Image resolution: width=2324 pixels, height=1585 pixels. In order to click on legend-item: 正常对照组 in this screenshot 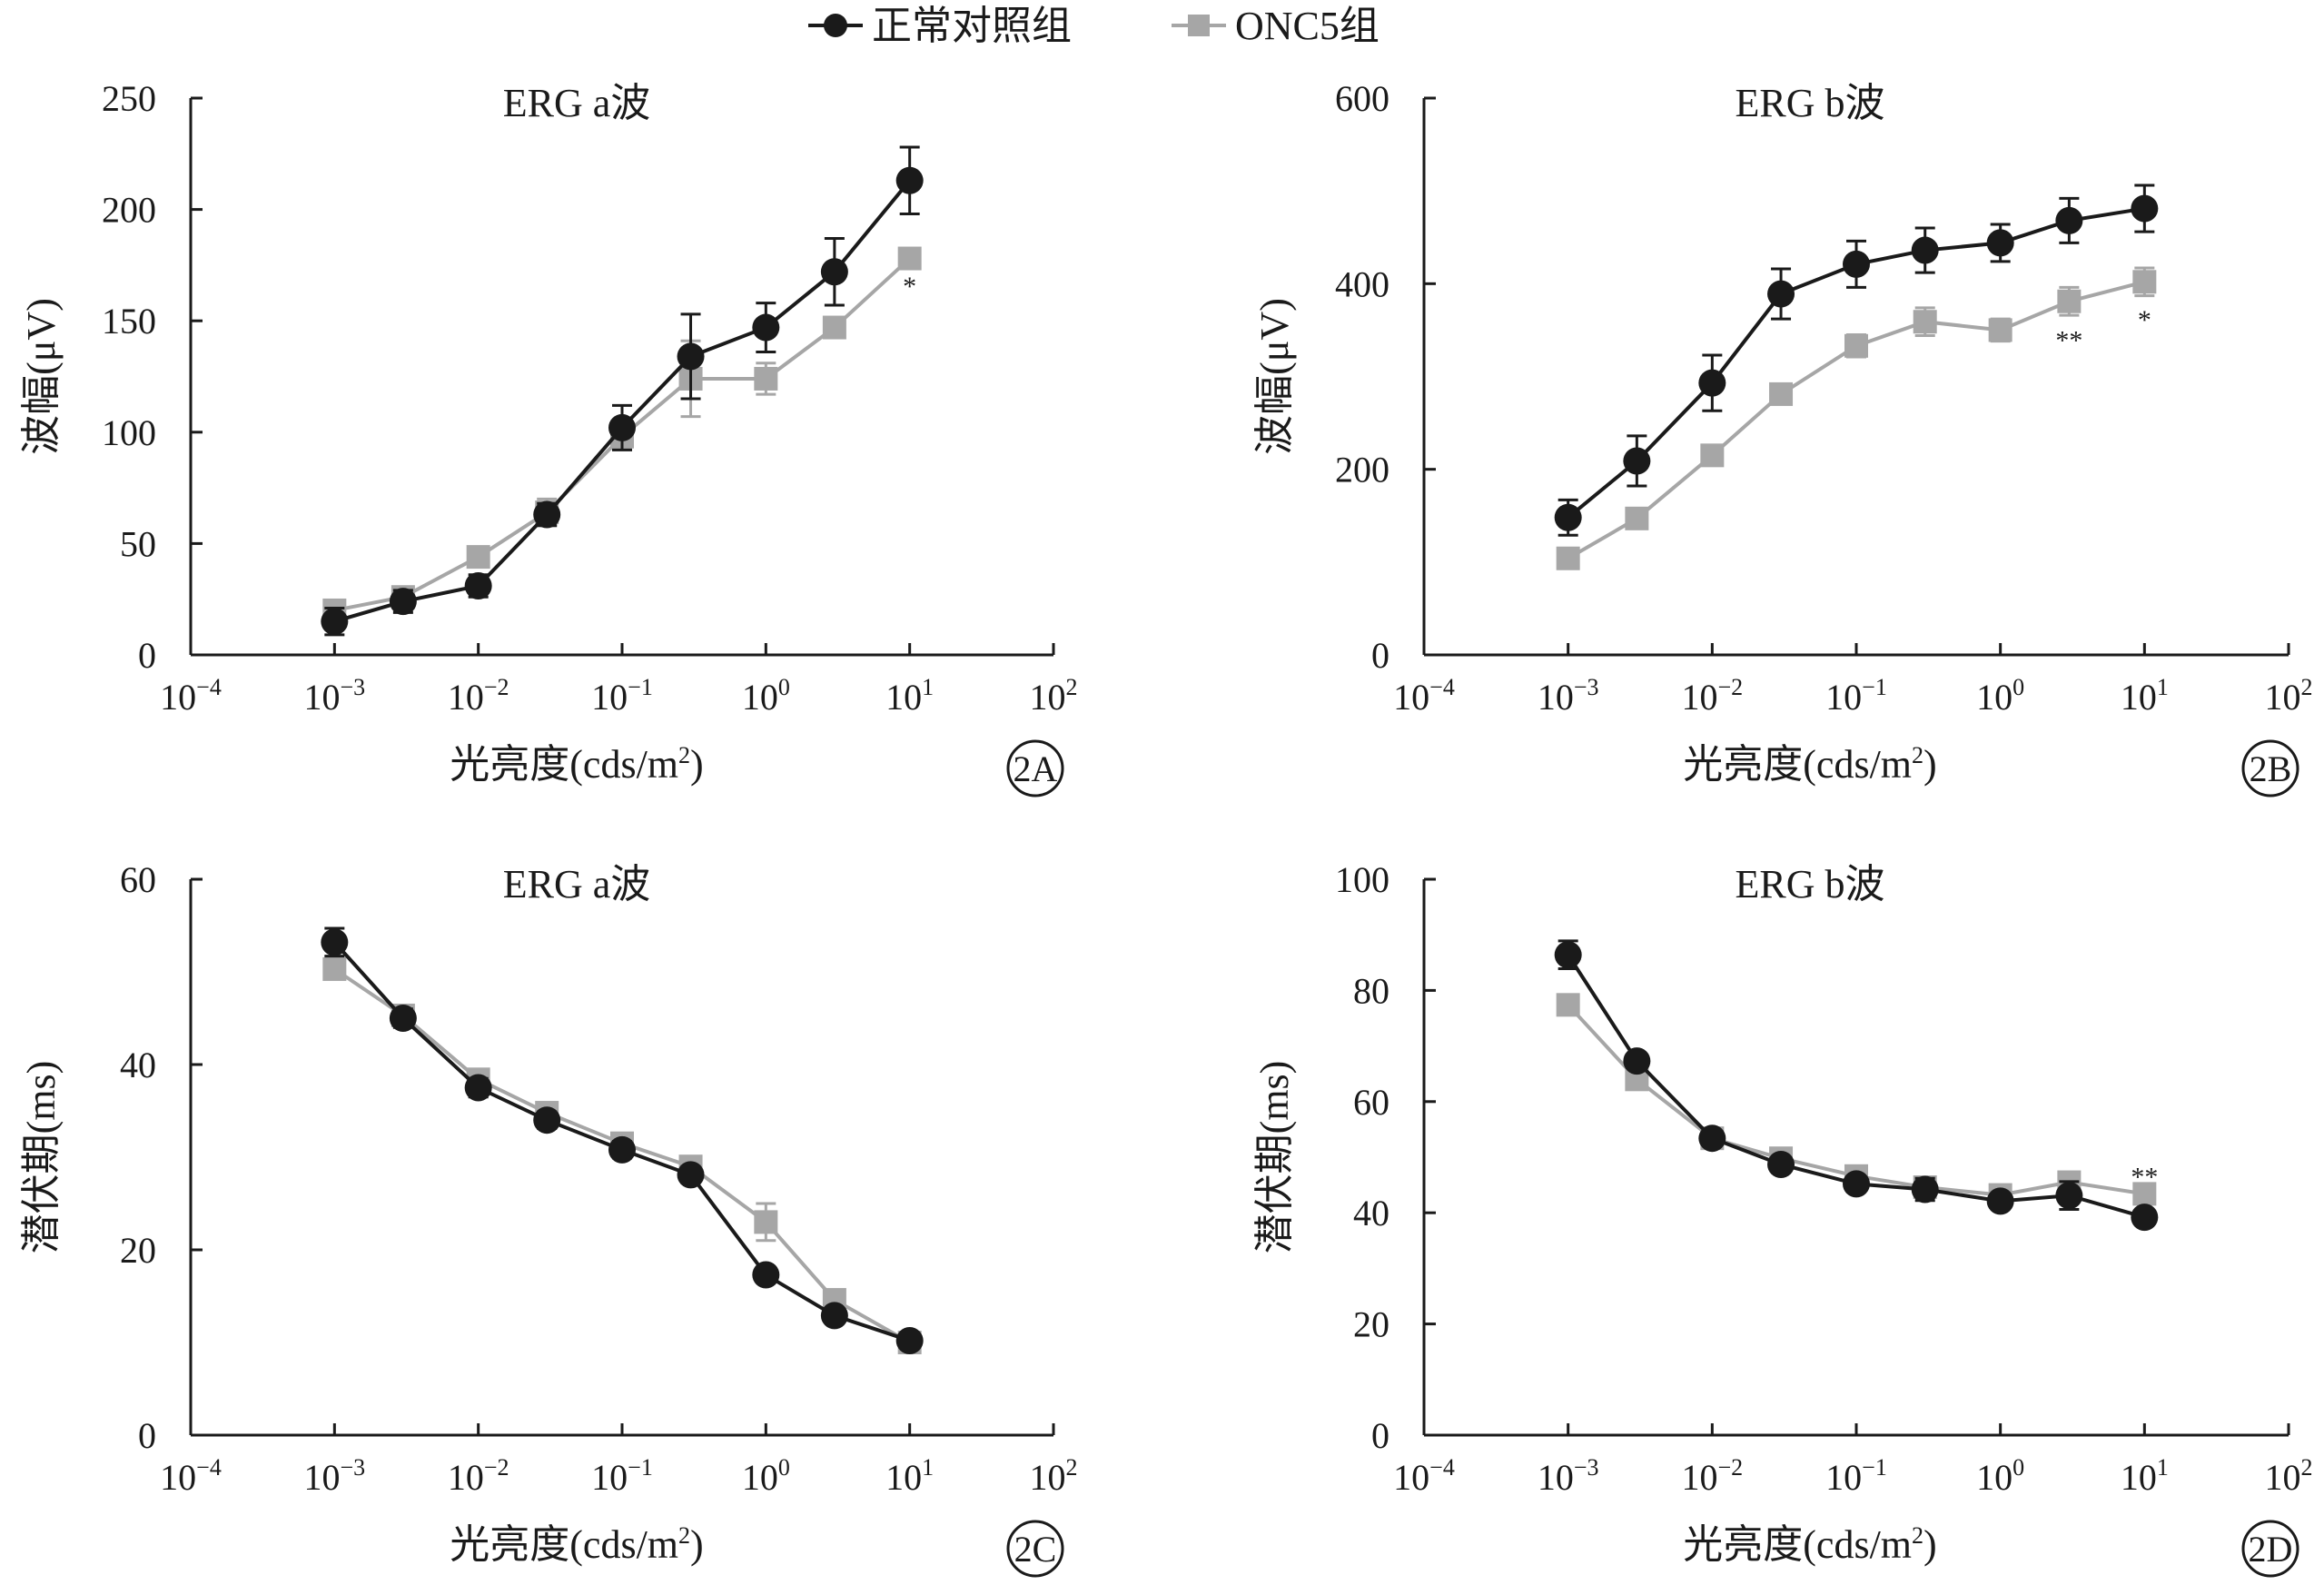, I will do `click(940, 26)`.